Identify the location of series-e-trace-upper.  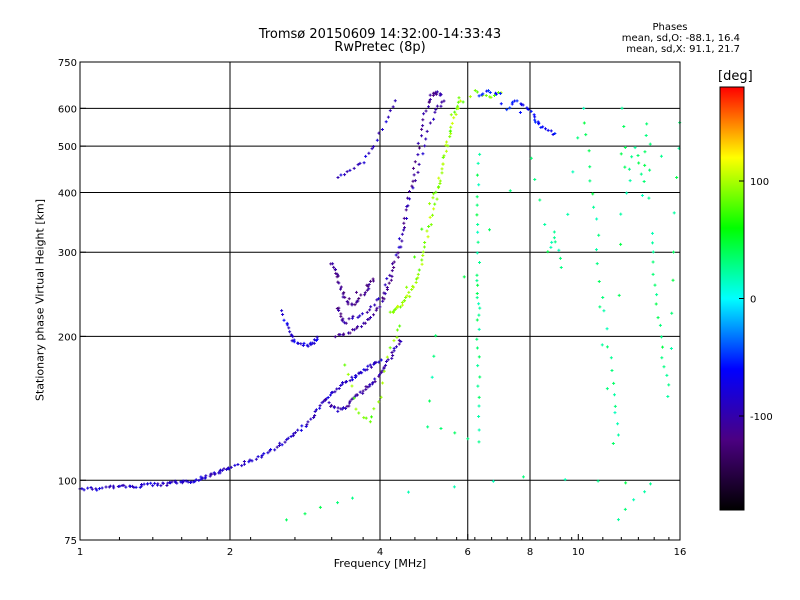
(363, 375).